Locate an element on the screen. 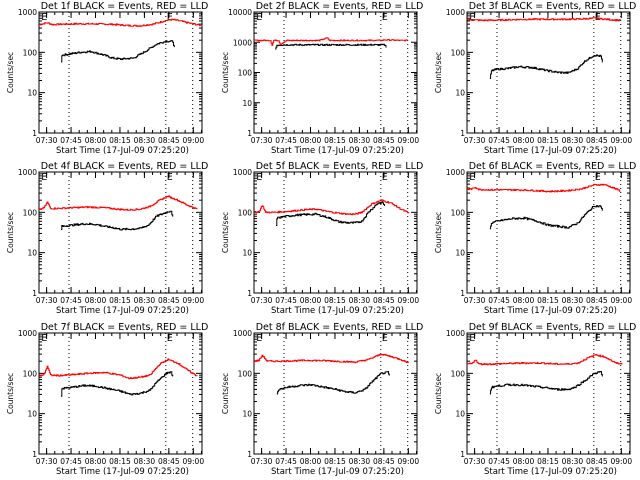 Image resolution: width=640 pixels, height=480 pixels. y-tick-label: 10000 is located at coordinates (240, 12).